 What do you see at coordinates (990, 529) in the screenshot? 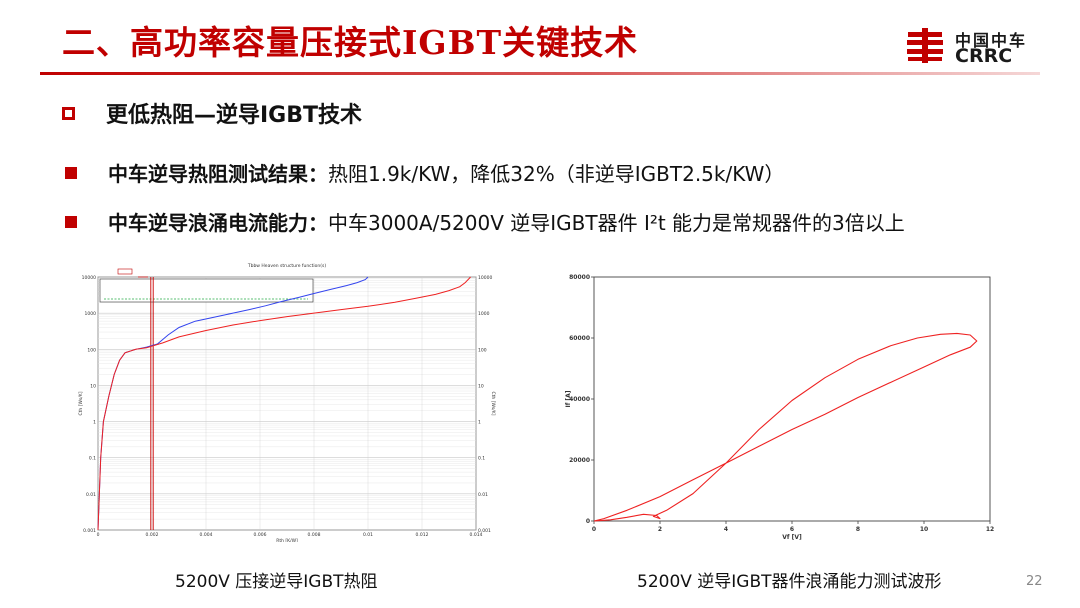
I see `x-tick-label: 12` at bounding box center [990, 529].